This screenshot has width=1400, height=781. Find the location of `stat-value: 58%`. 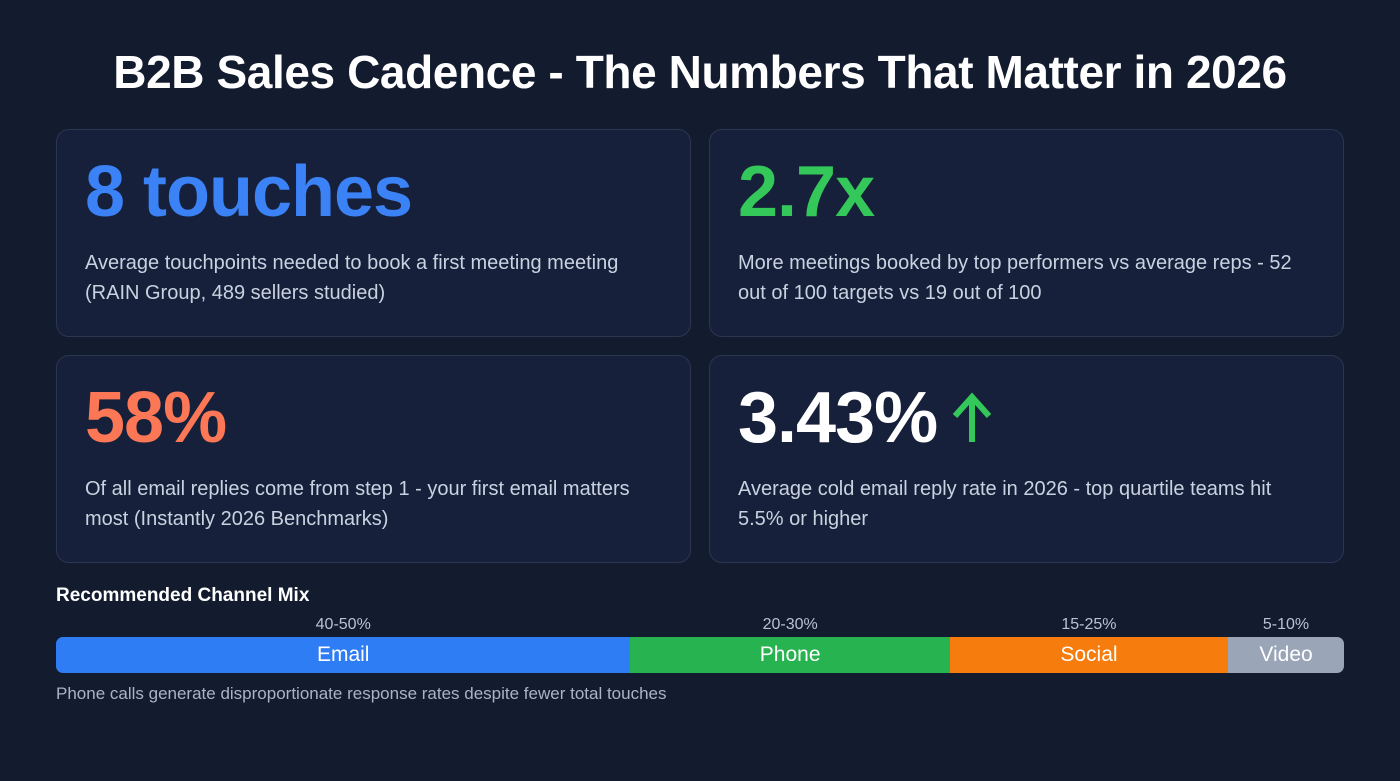

stat-value: 58% is located at coordinates (156, 417).